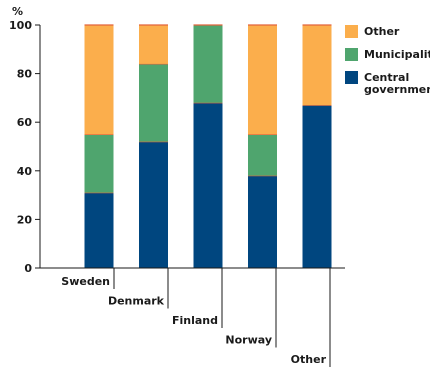 The image size is (430, 369). What do you see at coordinates (248, 340) in the screenshot?
I see `category-label: Norway` at bounding box center [248, 340].